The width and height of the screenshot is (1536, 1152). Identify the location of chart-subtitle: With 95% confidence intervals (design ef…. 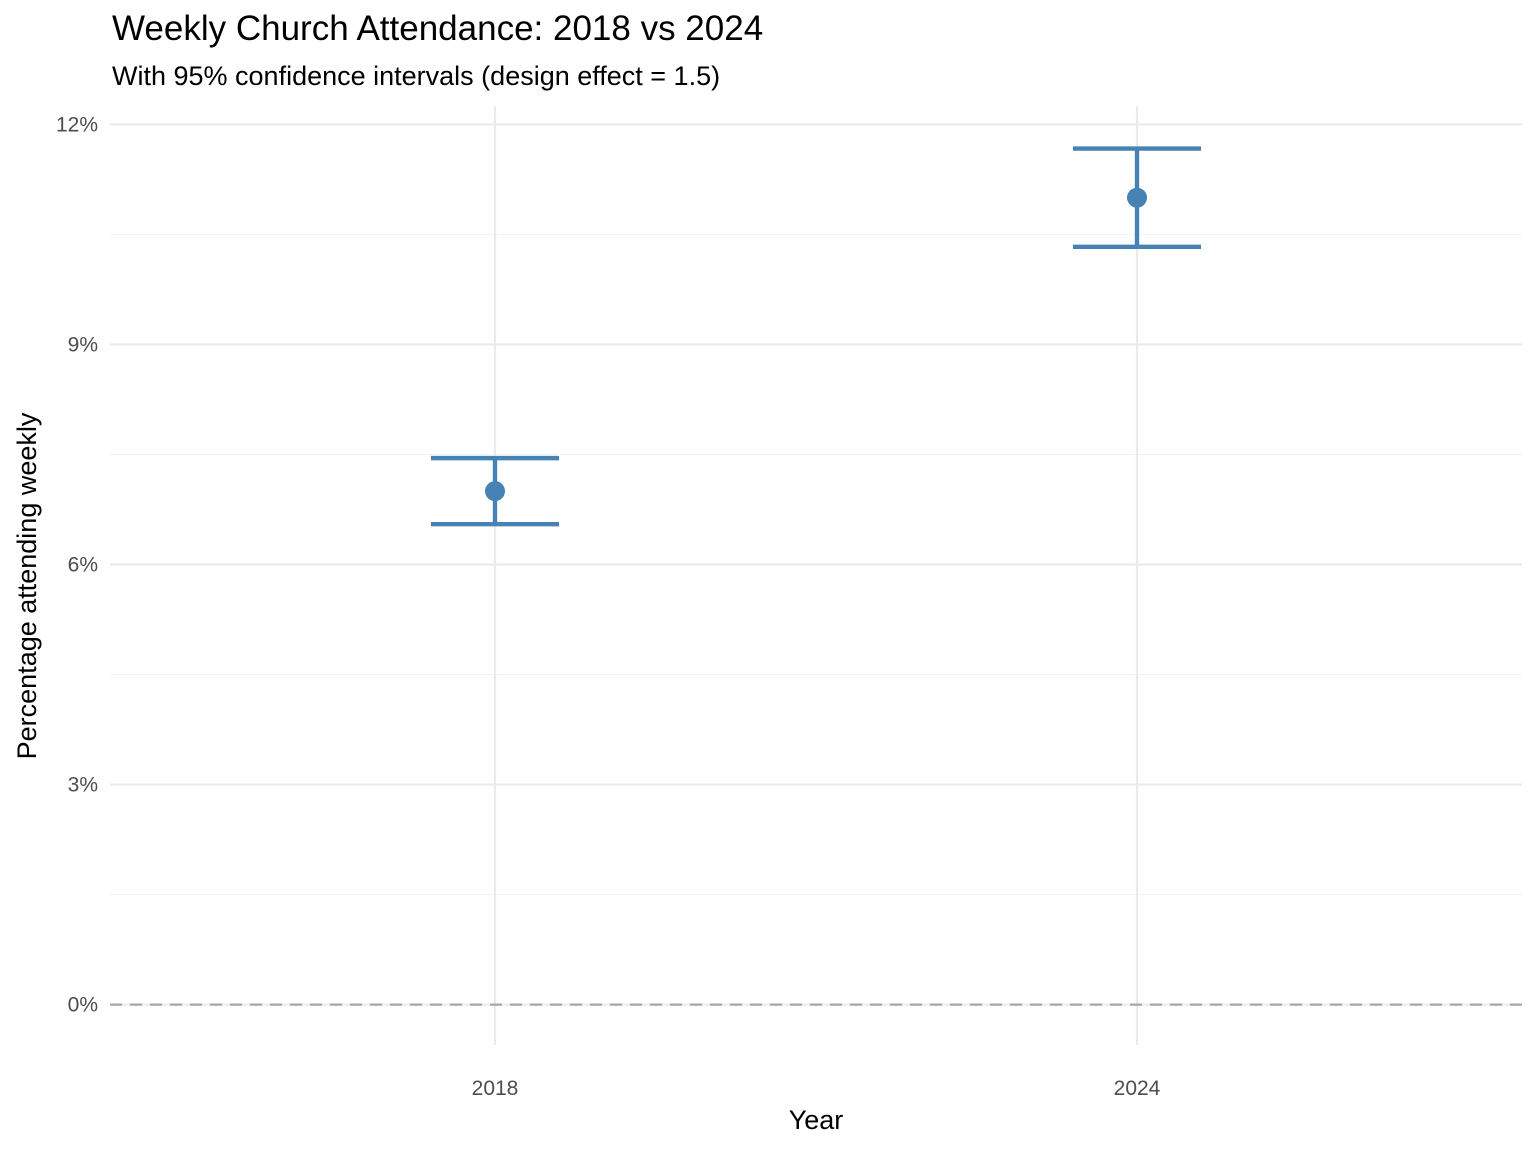
(416, 76).